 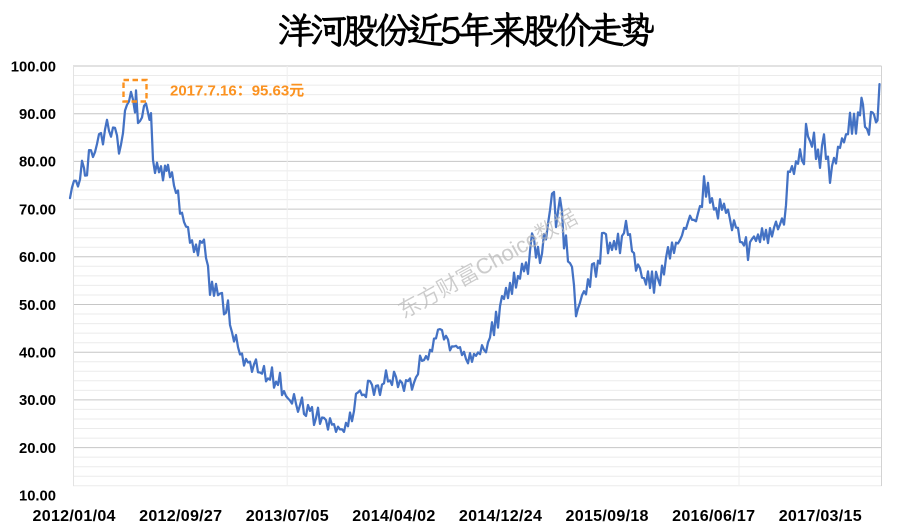 What do you see at coordinates (713, 516) in the screenshot?
I see `svg-text: 2016/06/17` at bounding box center [713, 516].